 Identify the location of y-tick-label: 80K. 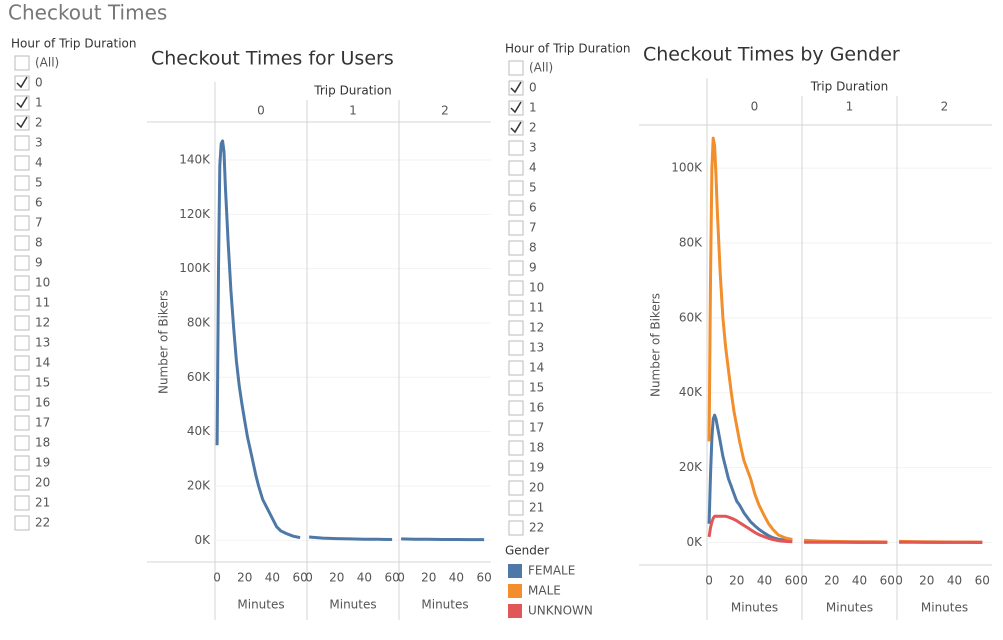
(199, 322).